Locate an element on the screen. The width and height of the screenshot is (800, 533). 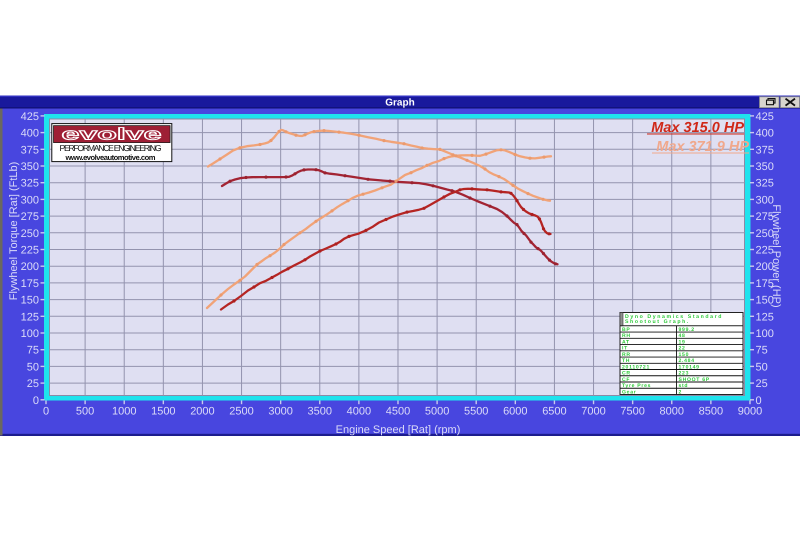
svg-text: RH is located at coordinates (626, 336).